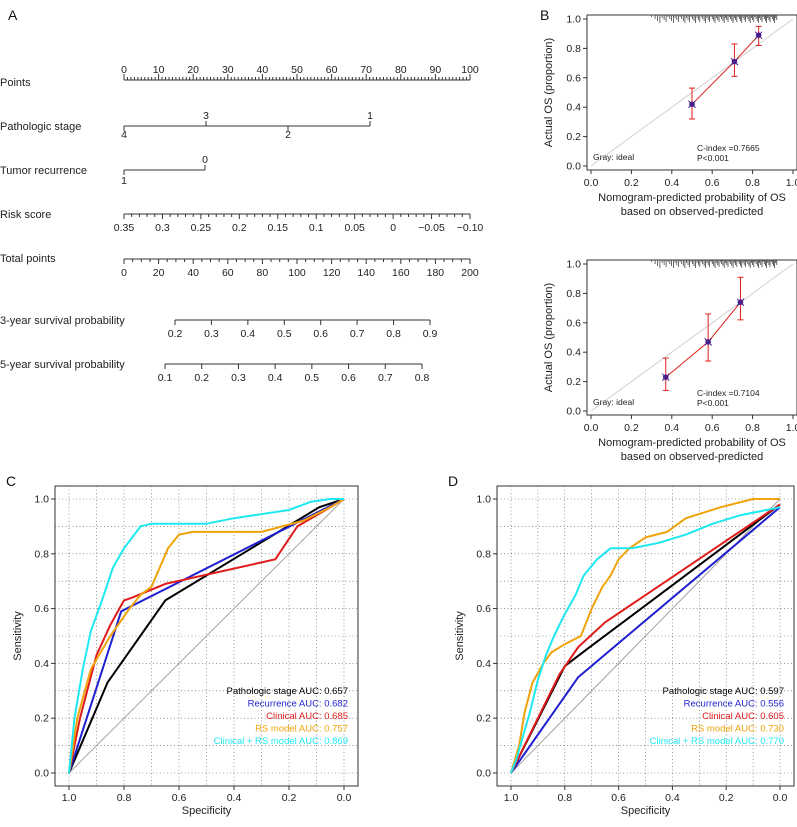 The height and width of the screenshot is (827, 797). What do you see at coordinates (263, 273) in the screenshot?
I see `total-points-axis-tick-label: 80` at bounding box center [263, 273].